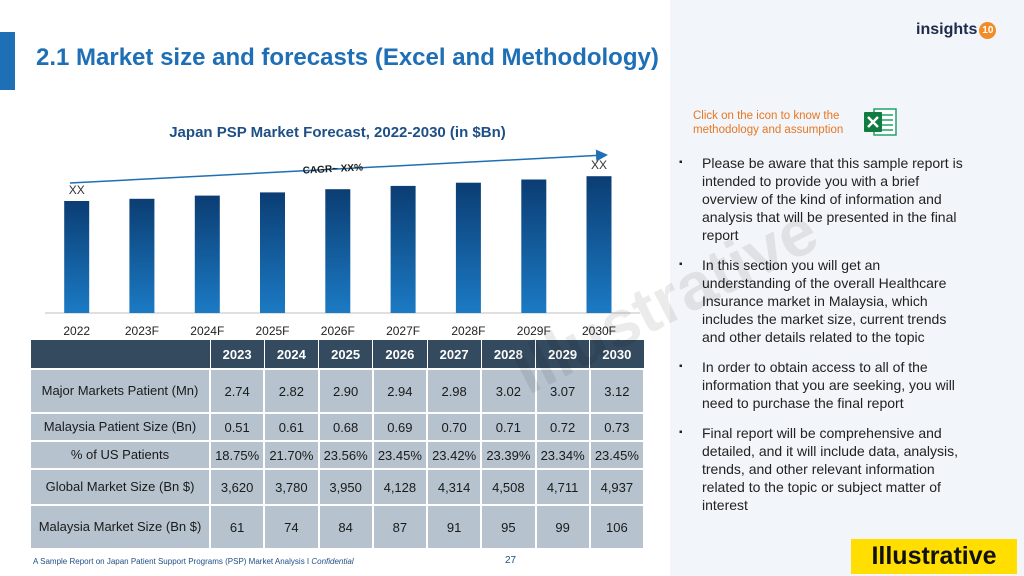 Image resolution: width=1024 pixels, height=576 pixels. I want to click on table-cell: 3.12, so click(617, 391).